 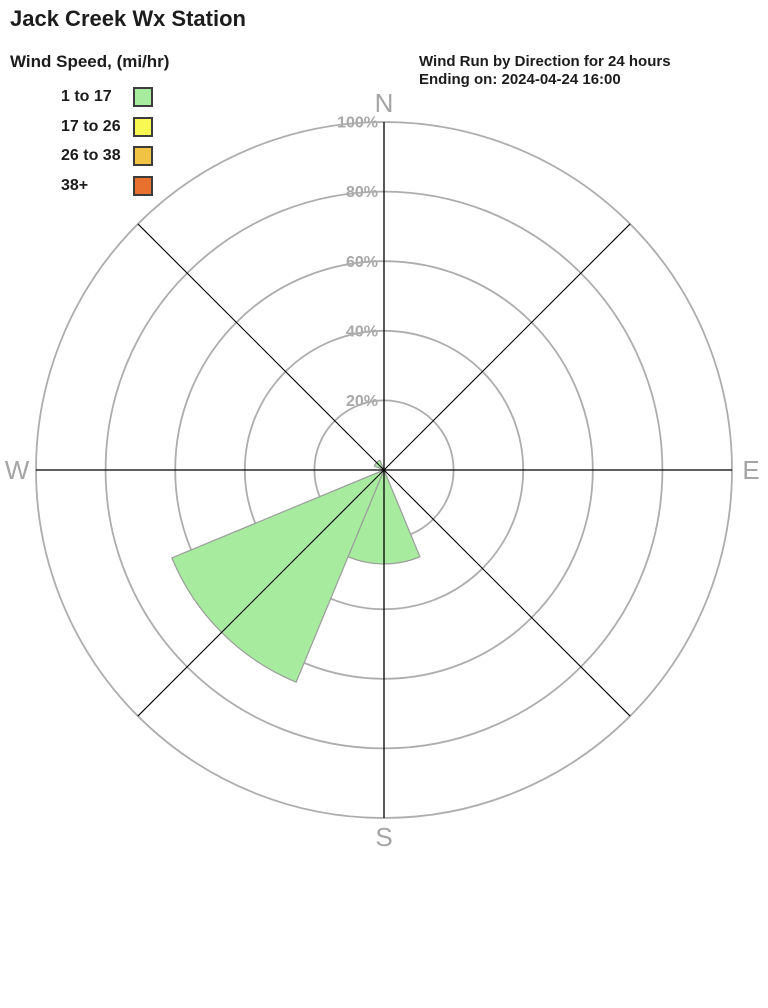 I want to click on legend-item-label: 17 to 26, so click(x=91, y=126).